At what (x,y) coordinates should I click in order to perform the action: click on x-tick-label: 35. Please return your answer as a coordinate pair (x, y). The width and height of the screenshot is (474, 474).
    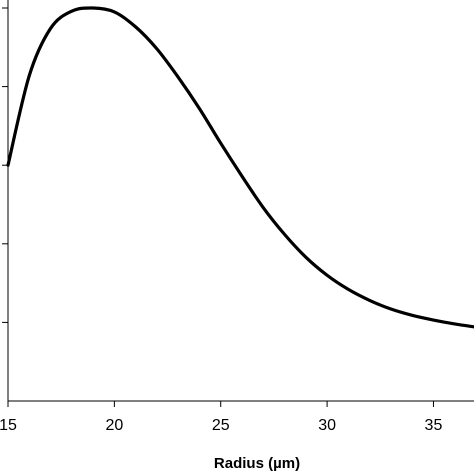
    Looking at the image, I should click on (434, 425).